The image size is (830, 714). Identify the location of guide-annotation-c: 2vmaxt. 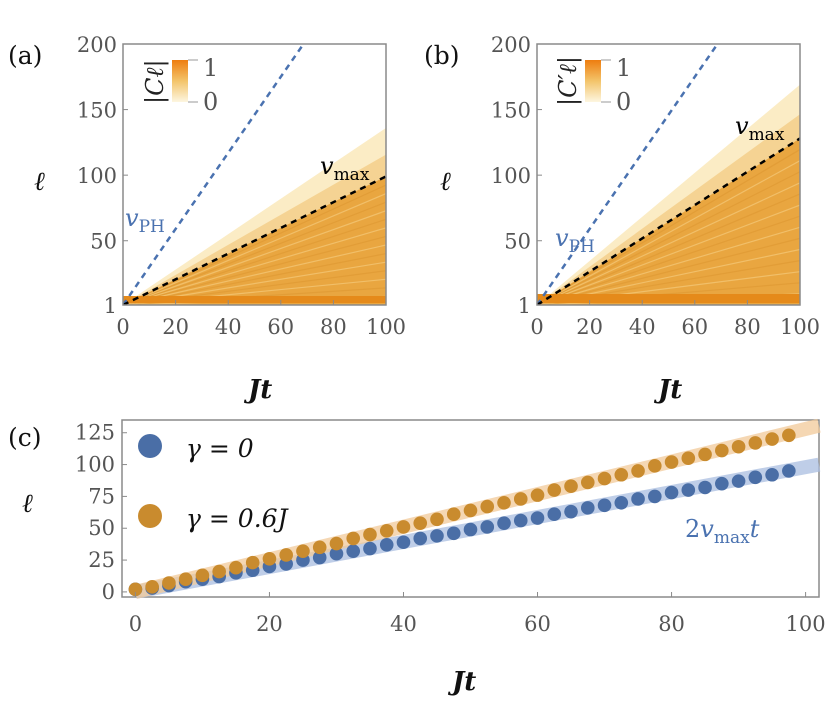
(722, 531).